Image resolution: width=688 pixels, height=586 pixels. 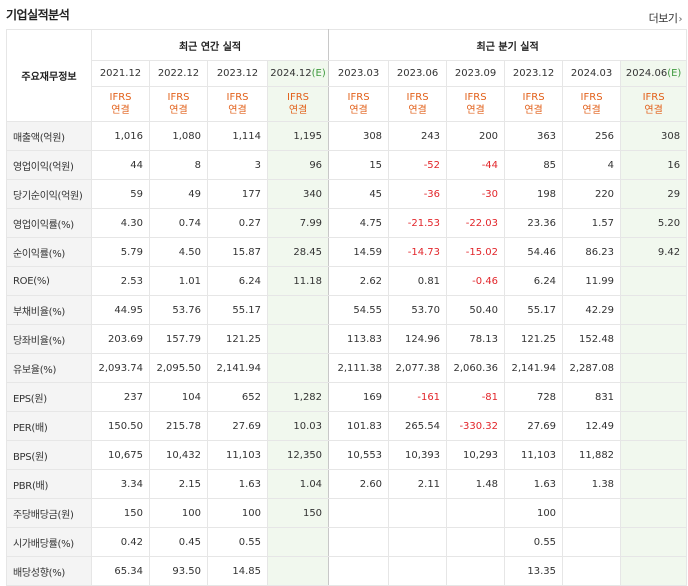 What do you see at coordinates (237, 194) in the screenshot?
I see `table-cell: 177` at bounding box center [237, 194].